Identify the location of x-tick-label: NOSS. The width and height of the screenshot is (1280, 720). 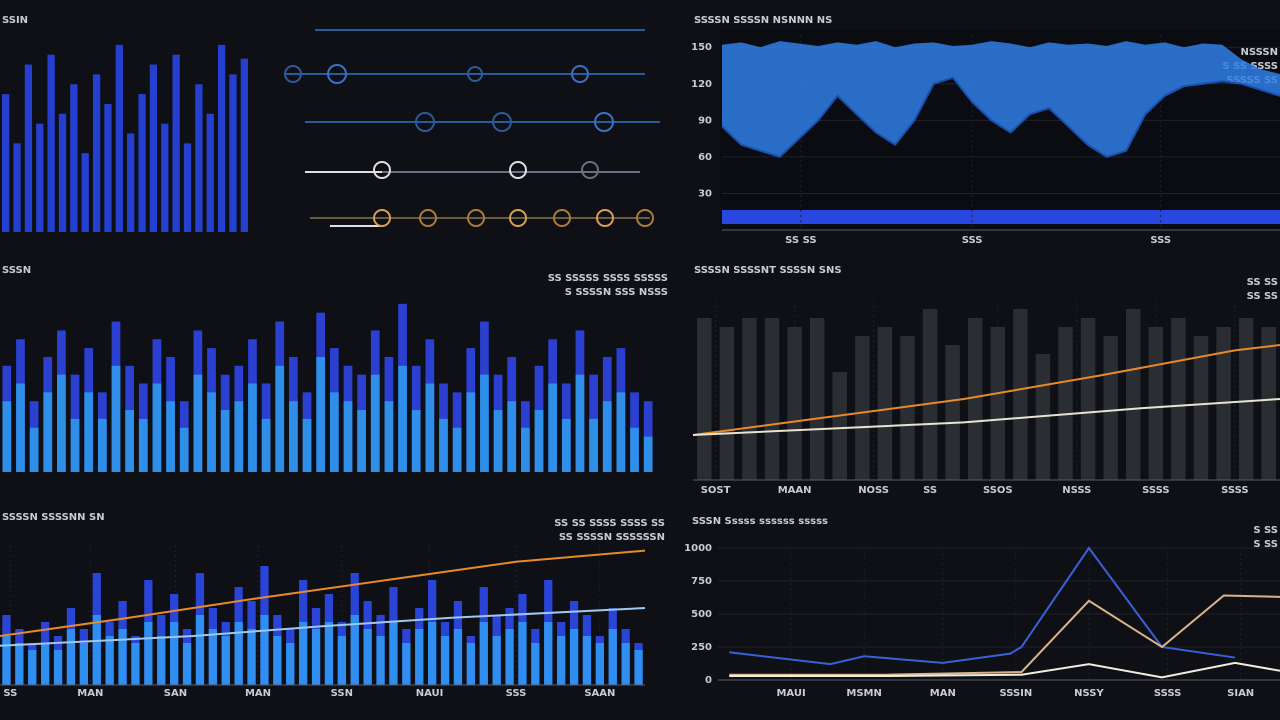
(873, 490).